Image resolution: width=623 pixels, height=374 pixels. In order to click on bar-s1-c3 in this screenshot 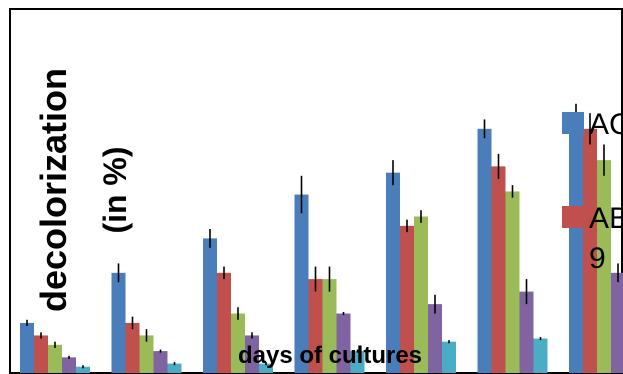, I will do `click(210, 305)`.